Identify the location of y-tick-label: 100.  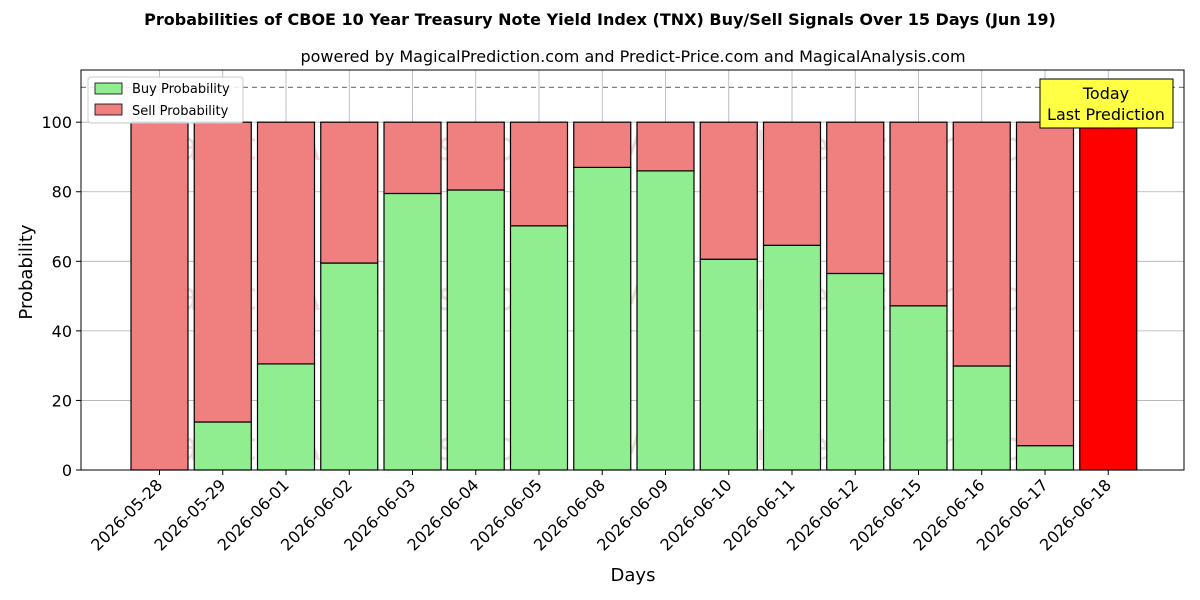
(56, 122).